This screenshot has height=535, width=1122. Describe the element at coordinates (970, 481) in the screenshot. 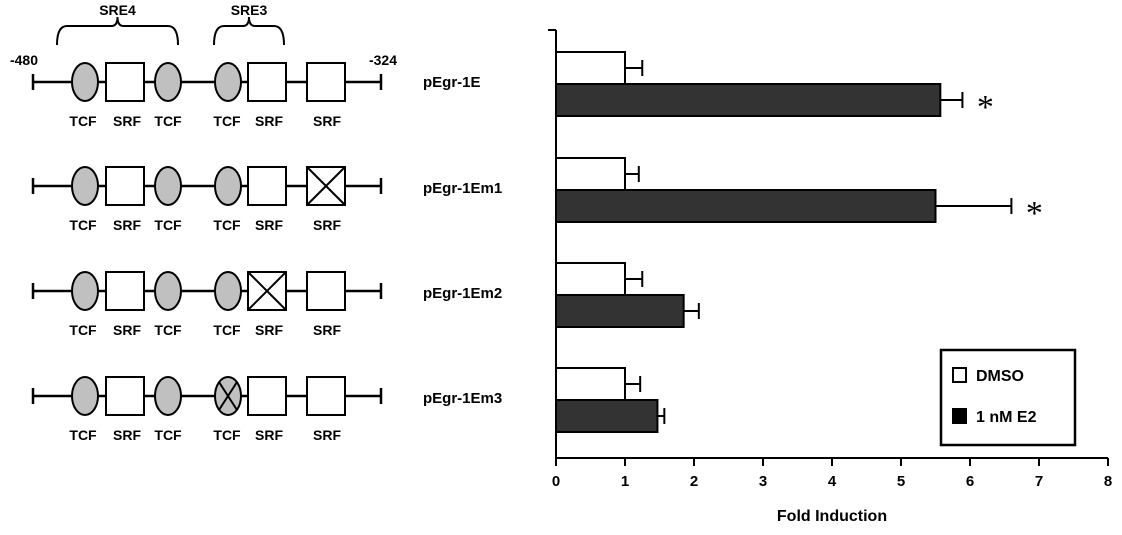

I see `x-tick-label: 6` at that location.